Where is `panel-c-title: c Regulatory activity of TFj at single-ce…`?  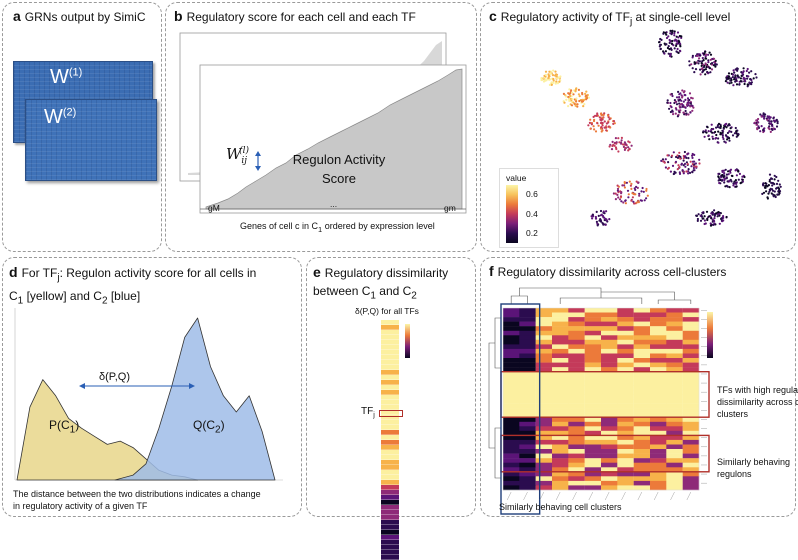 panel-c-title: c Regulatory activity of TFj at single-ce… is located at coordinates (610, 18).